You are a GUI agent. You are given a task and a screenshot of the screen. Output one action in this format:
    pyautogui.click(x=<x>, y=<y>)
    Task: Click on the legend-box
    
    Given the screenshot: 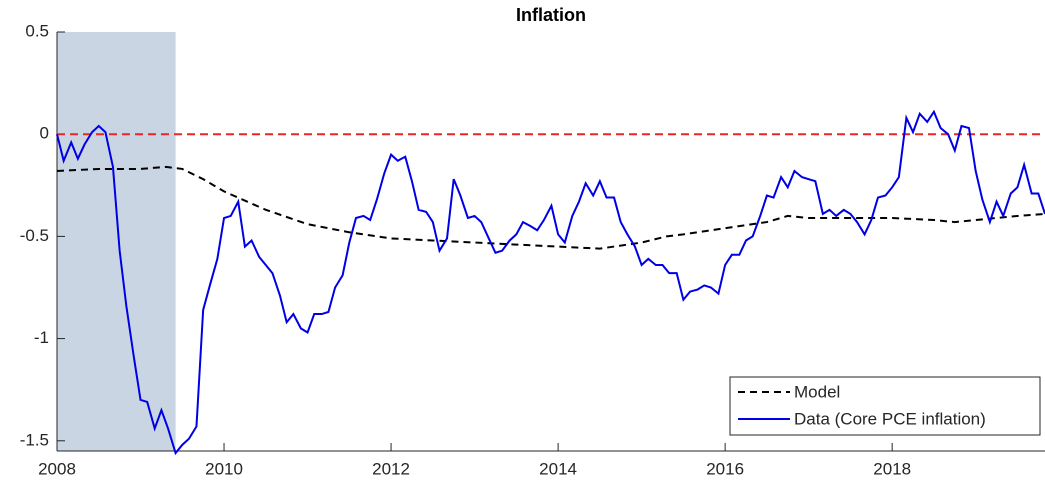 What is the action you would take?
    pyautogui.click(x=885, y=406)
    